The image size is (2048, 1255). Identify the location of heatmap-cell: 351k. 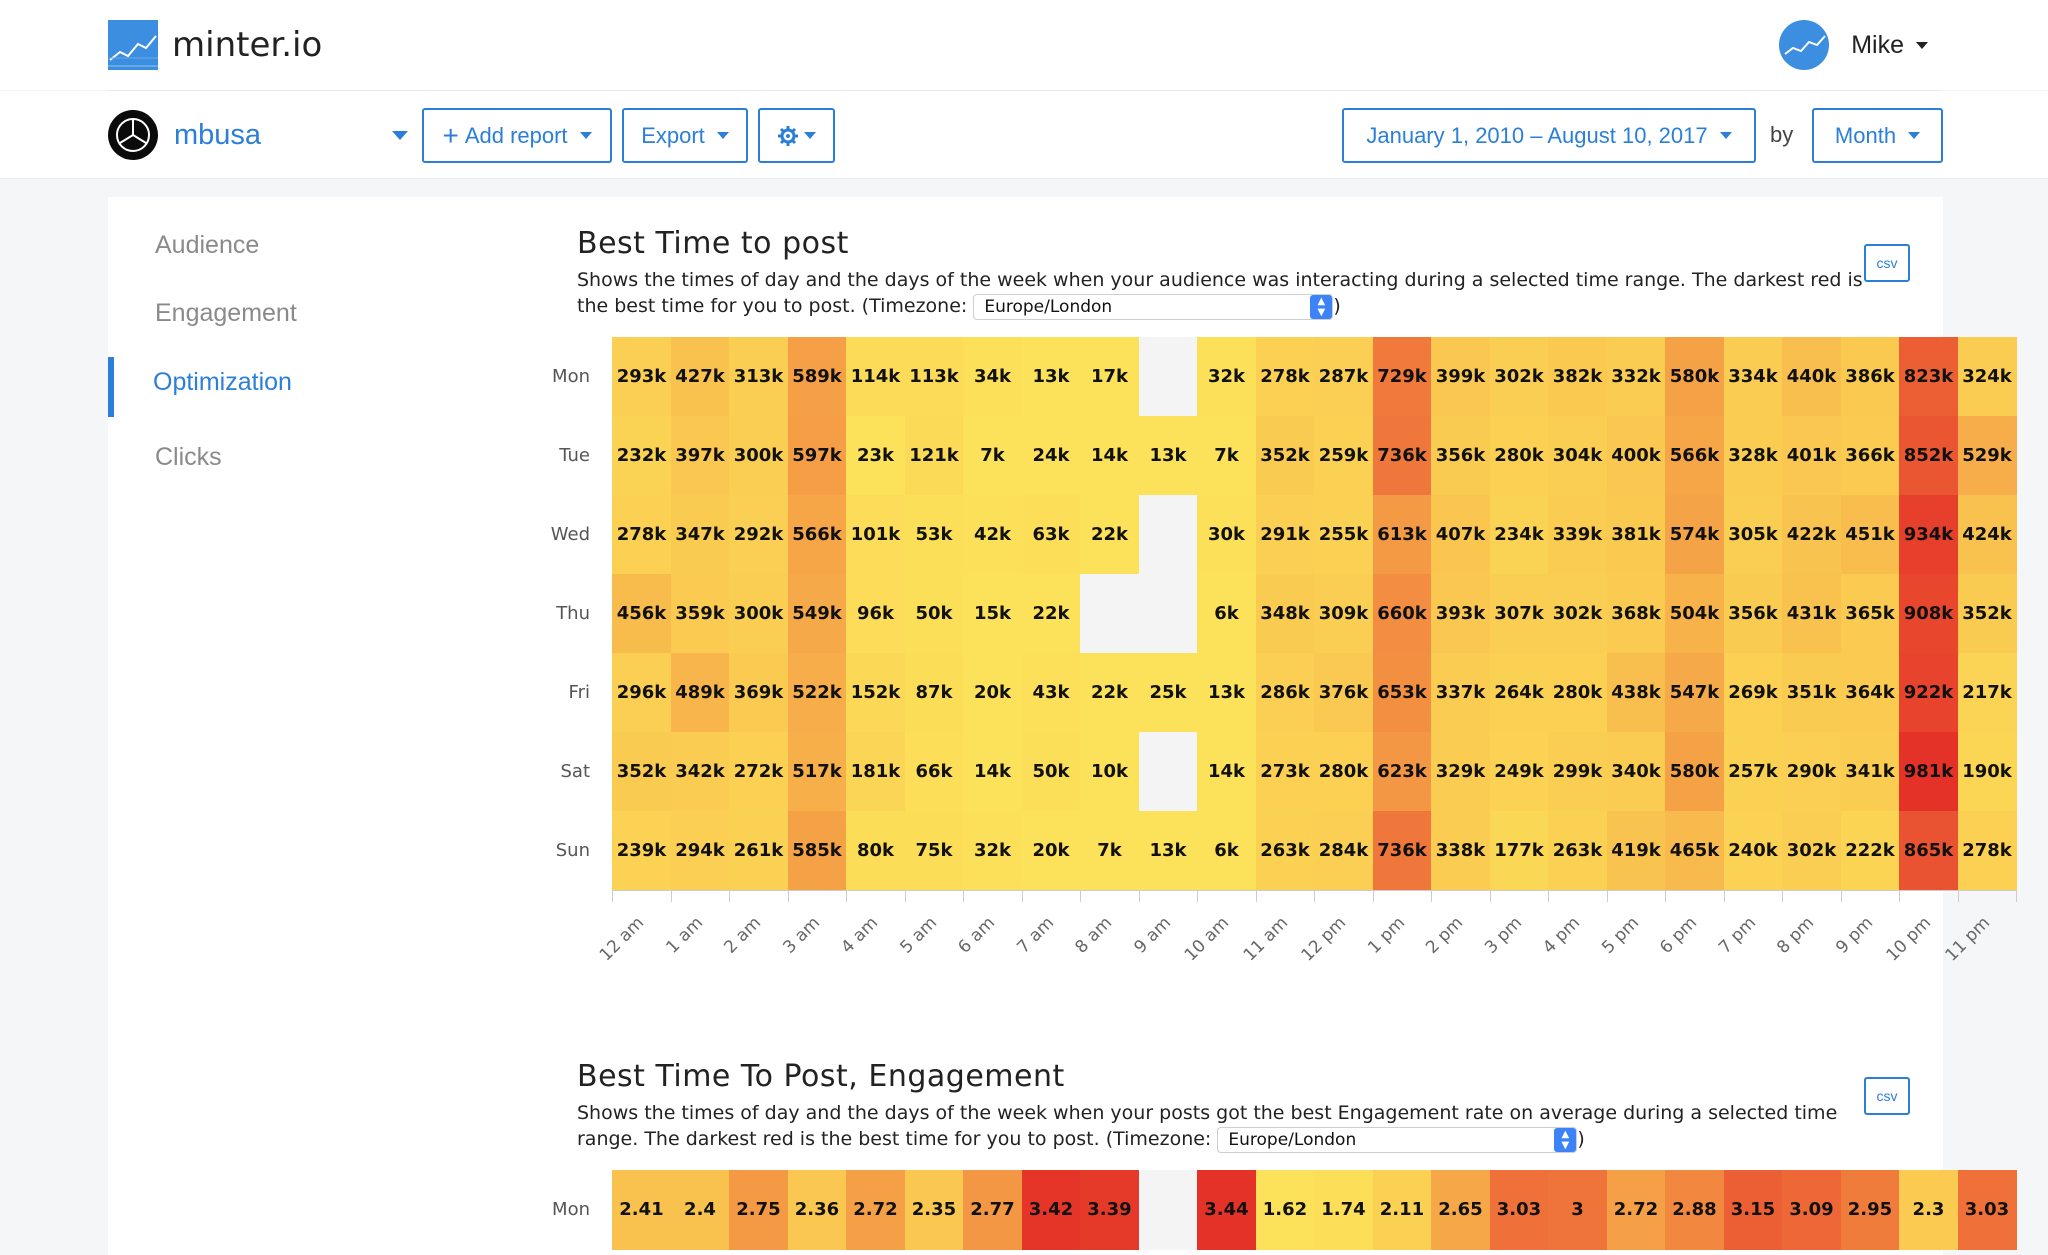
(1811, 693).